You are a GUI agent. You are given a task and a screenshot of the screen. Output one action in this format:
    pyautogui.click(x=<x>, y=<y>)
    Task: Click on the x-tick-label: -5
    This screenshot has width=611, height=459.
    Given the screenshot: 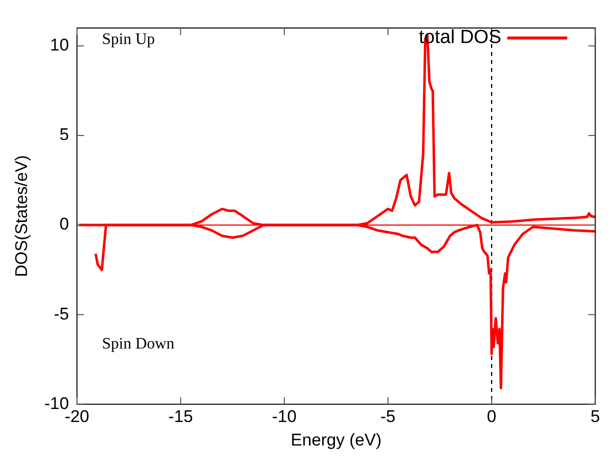 What is the action you would take?
    pyautogui.click(x=388, y=416)
    